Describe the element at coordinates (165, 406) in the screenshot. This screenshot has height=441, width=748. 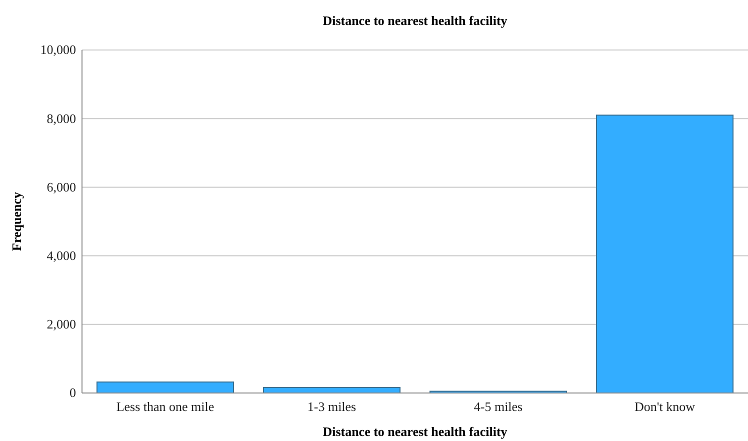
I see `x-tick-label: Less than one mile` at that location.